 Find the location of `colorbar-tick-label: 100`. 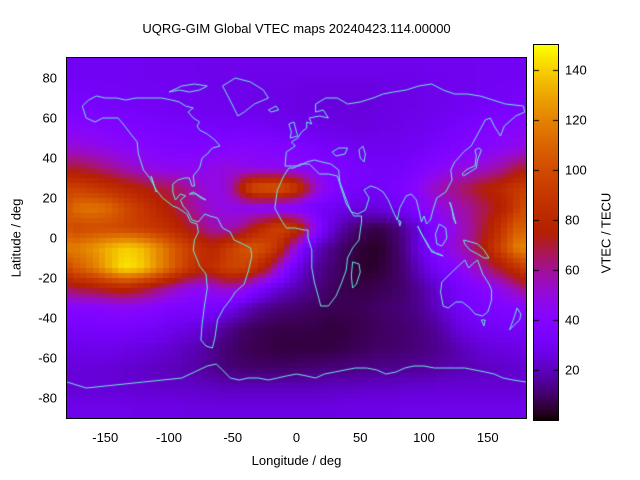

colorbar-tick-label: 100 is located at coordinates (576, 170).